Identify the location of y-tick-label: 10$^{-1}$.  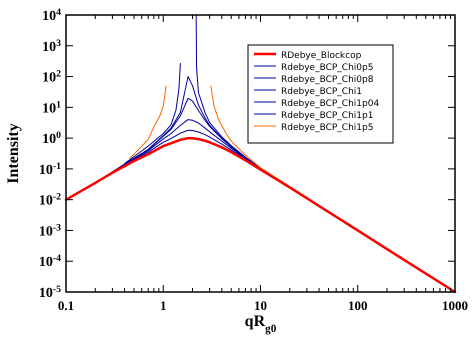
(50, 169).